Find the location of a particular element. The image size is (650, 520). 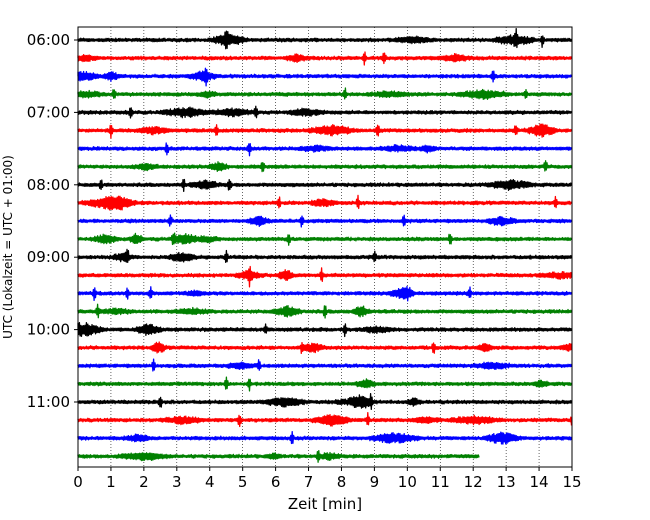

x-tick-label: 9 is located at coordinates (375, 482).